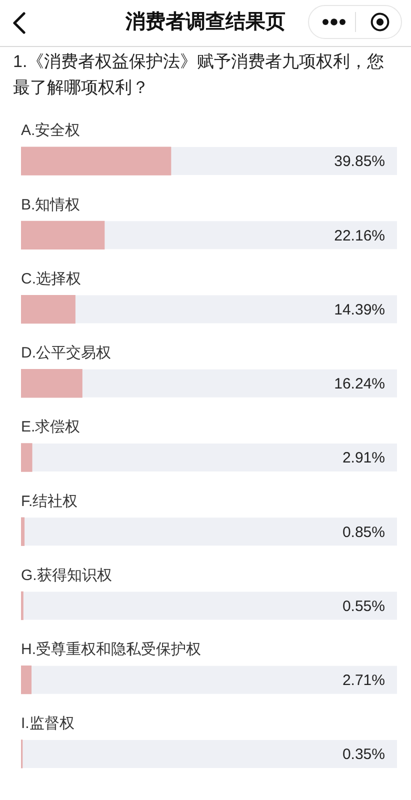 This screenshot has height=800, width=411. Describe the element at coordinates (51, 279) in the screenshot. I see `y-tick-label: C.选择权` at that location.